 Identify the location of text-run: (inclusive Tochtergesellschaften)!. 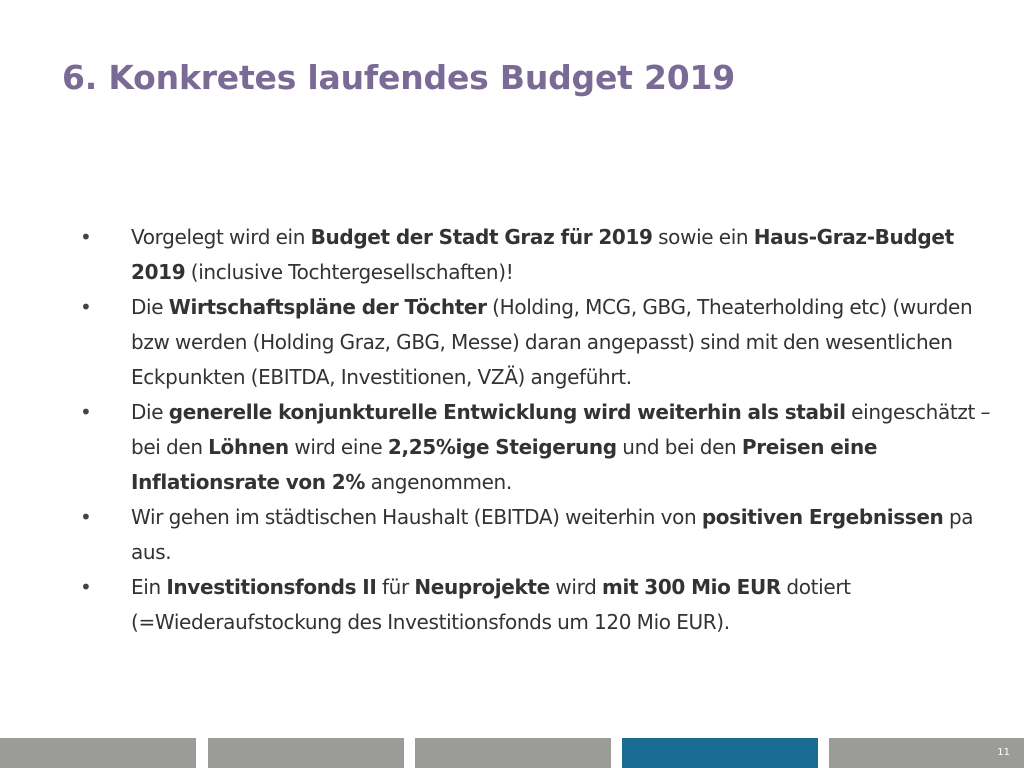
(349, 272).